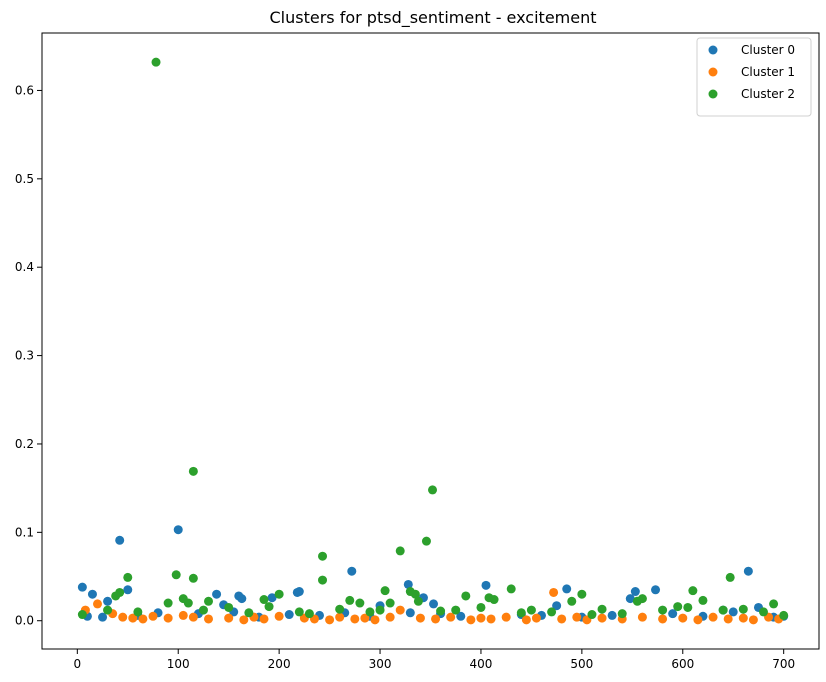 The height and width of the screenshot is (682, 826). What do you see at coordinates (783, 664) in the screenshot?
I see `x-tick-label: 700` at bounding box center [783, 664].